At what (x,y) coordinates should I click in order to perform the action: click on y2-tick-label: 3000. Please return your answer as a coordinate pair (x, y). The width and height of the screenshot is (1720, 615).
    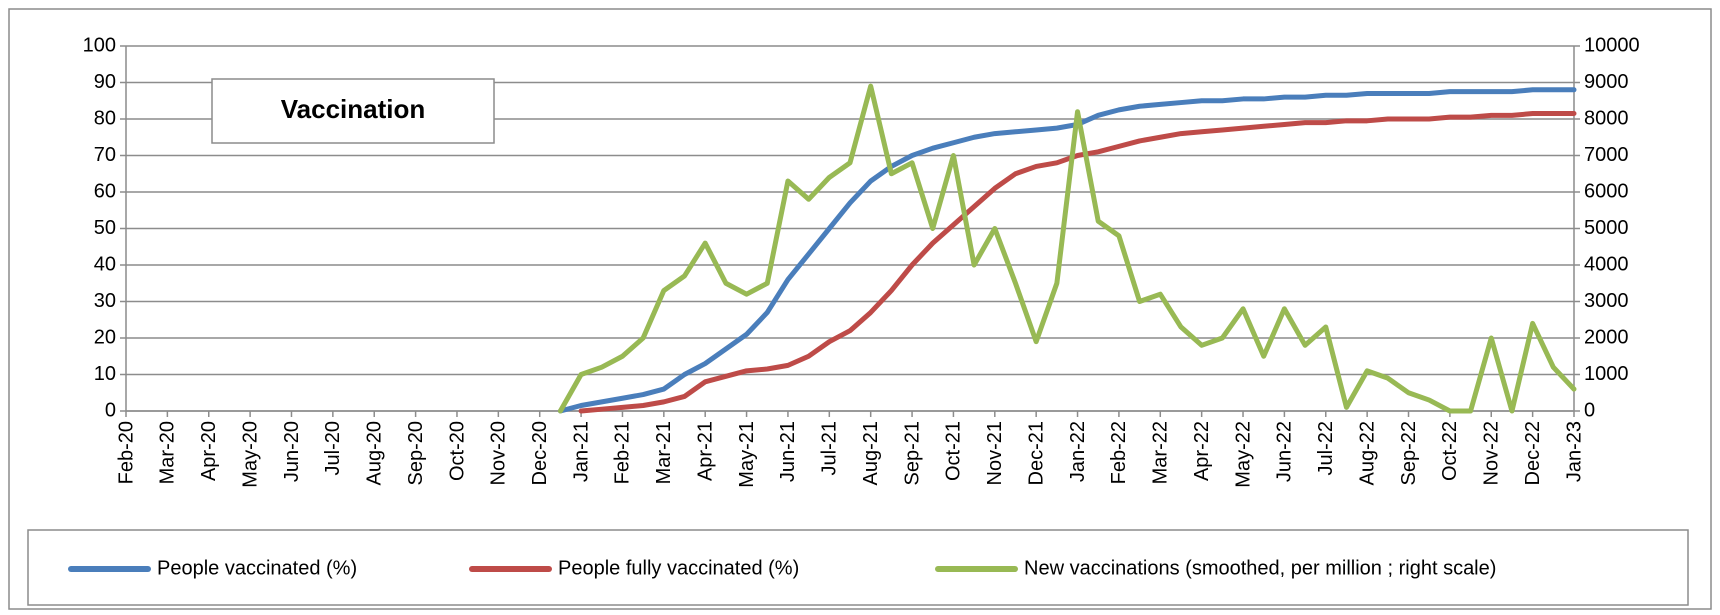
    Looking at the image, I should click on (1606, 301).